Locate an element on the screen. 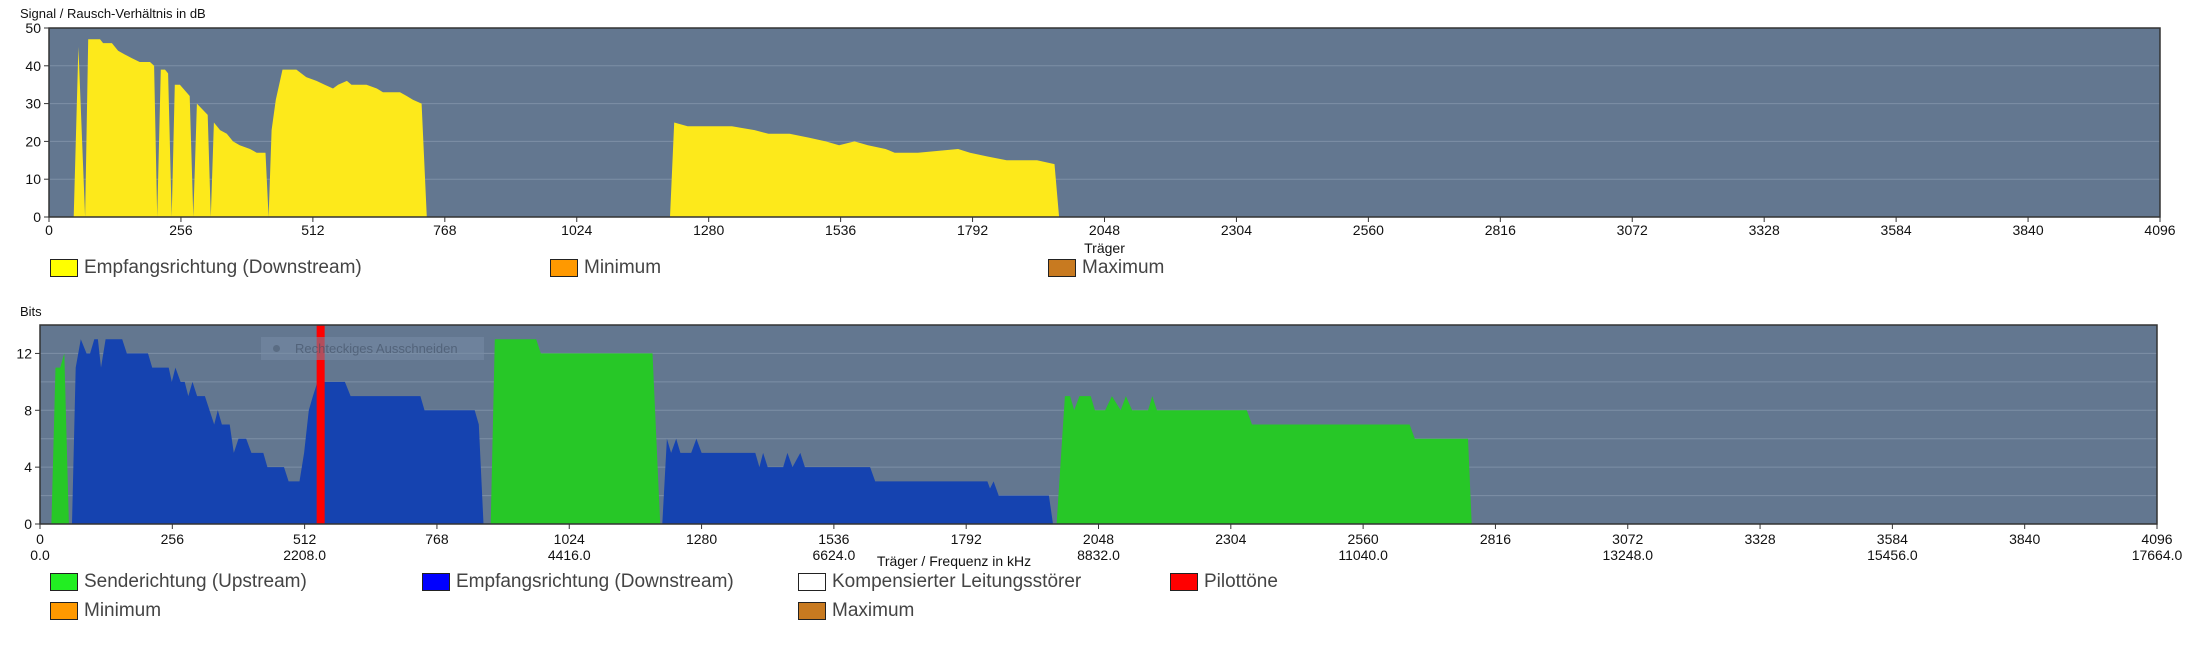 This screenshot has height=651, width=2190. legend-snr-maximum: Maximum is located at coordinates (1106, 268).